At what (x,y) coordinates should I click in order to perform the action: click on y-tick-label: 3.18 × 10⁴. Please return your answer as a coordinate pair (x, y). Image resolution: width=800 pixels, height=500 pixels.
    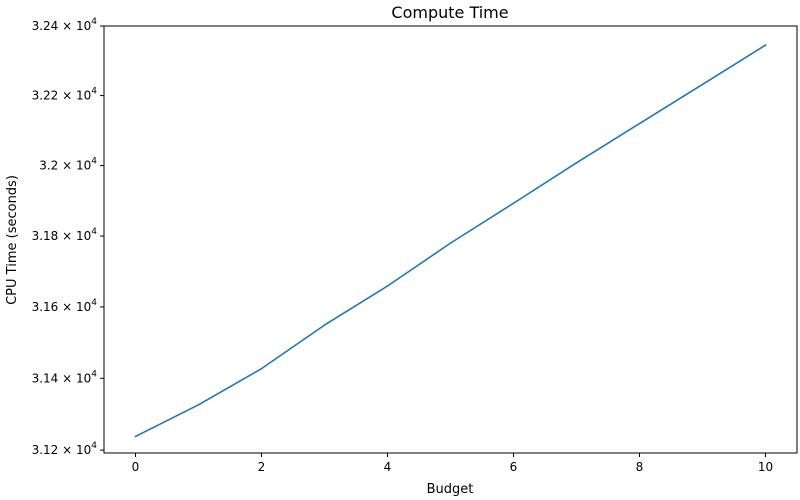
    Looking at the image, I should click on (65, 235).